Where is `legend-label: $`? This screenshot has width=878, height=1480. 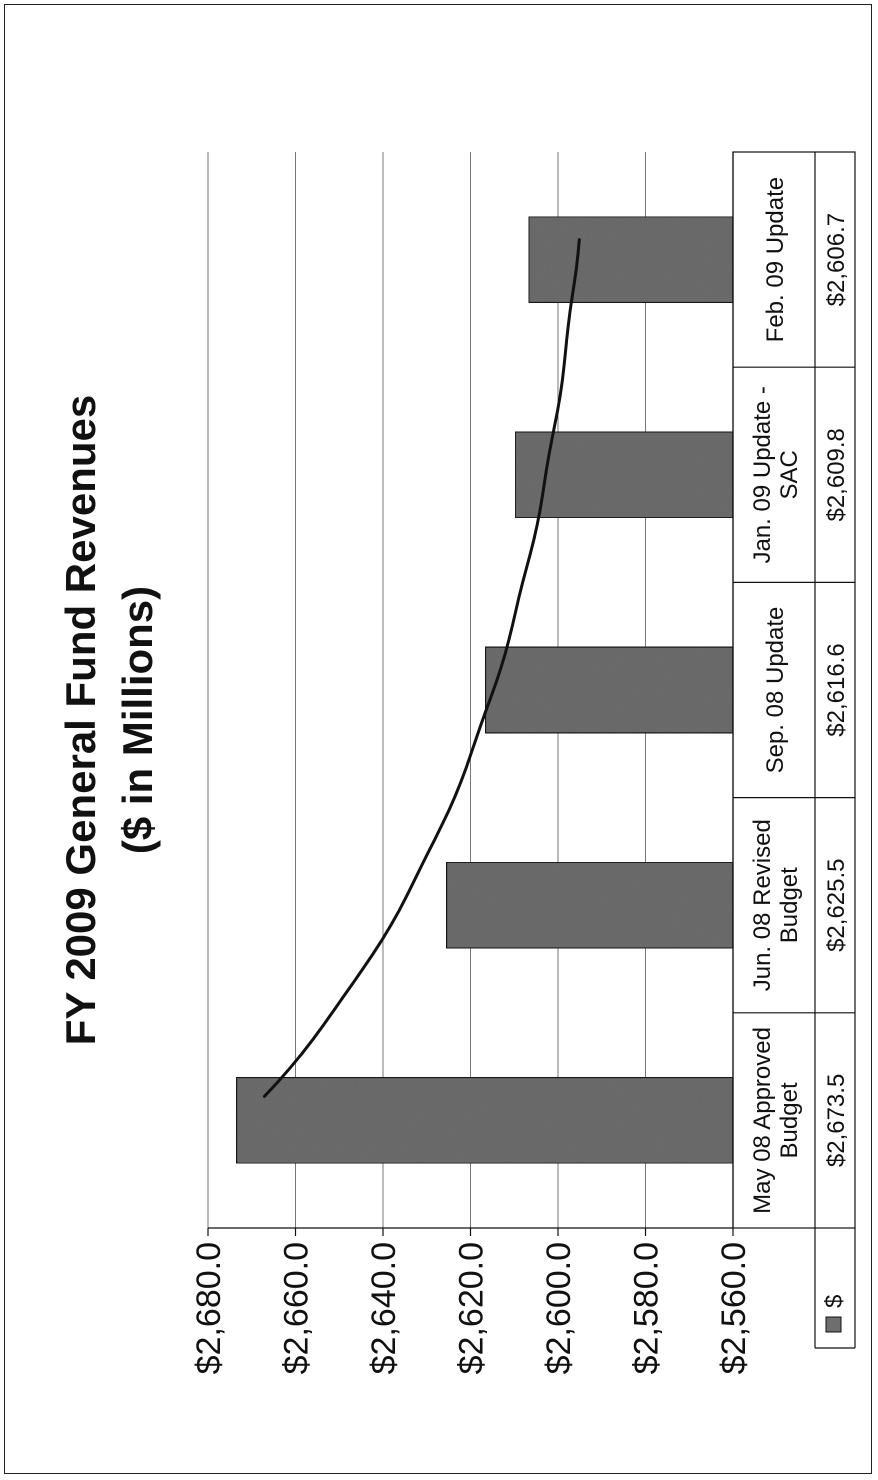
legend-label: $ is located at coordinates (834, 1301).